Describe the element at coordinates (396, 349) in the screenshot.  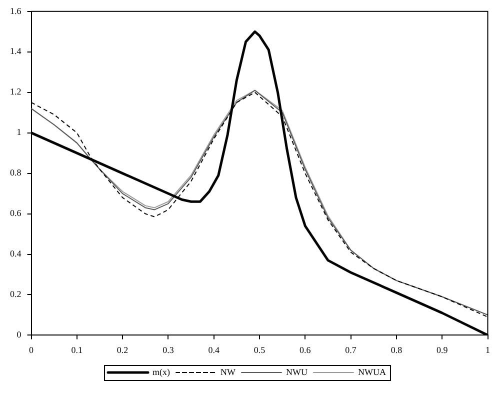
I see `x-tick-label: 0.8` at that location.